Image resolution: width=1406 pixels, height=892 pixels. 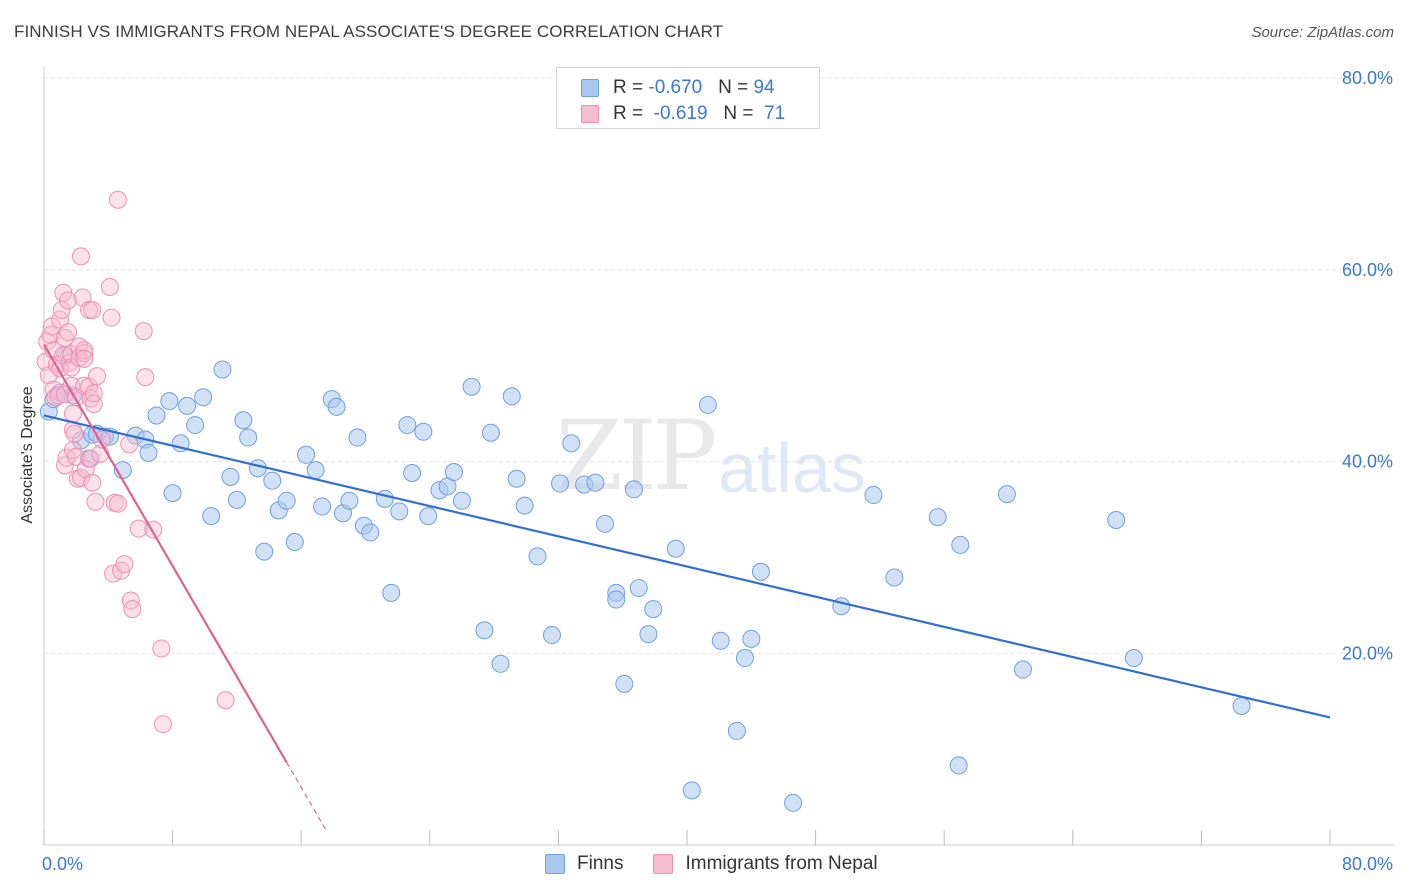 I want to click on correlation-legend: R = -0.670 N = 94 R = -0.619 N = 71, so click(x=688, y=98).